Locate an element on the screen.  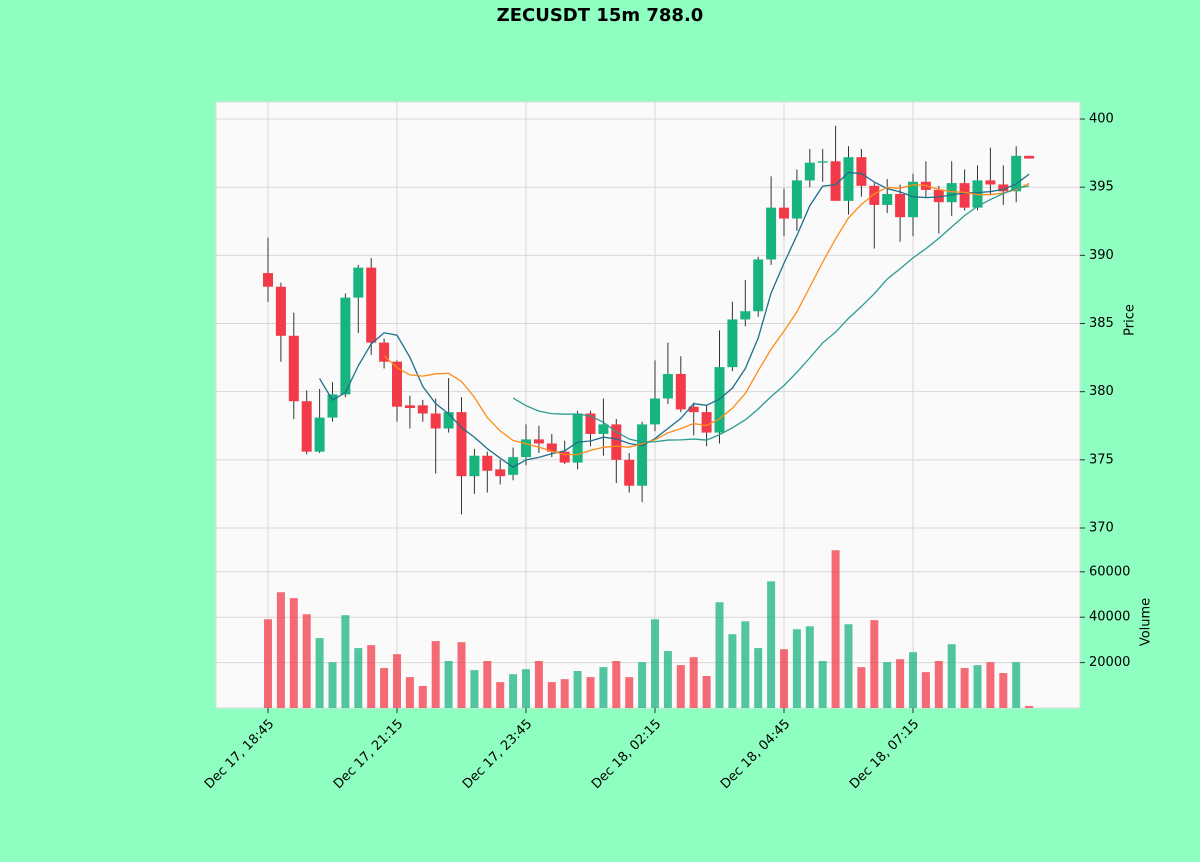
volume-tick-label: 20000 is located at coordinates (1109, 662).